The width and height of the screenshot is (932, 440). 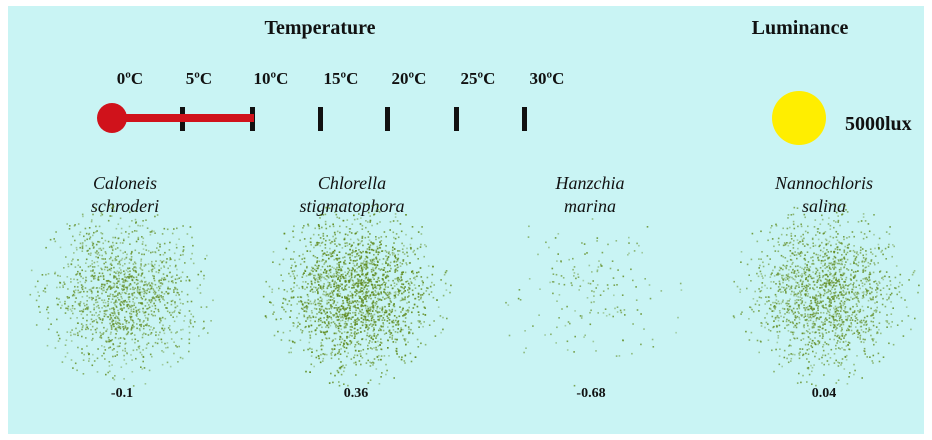 I want to click on species-value-hanzchia: -0.68, so click(x=590, y=393).